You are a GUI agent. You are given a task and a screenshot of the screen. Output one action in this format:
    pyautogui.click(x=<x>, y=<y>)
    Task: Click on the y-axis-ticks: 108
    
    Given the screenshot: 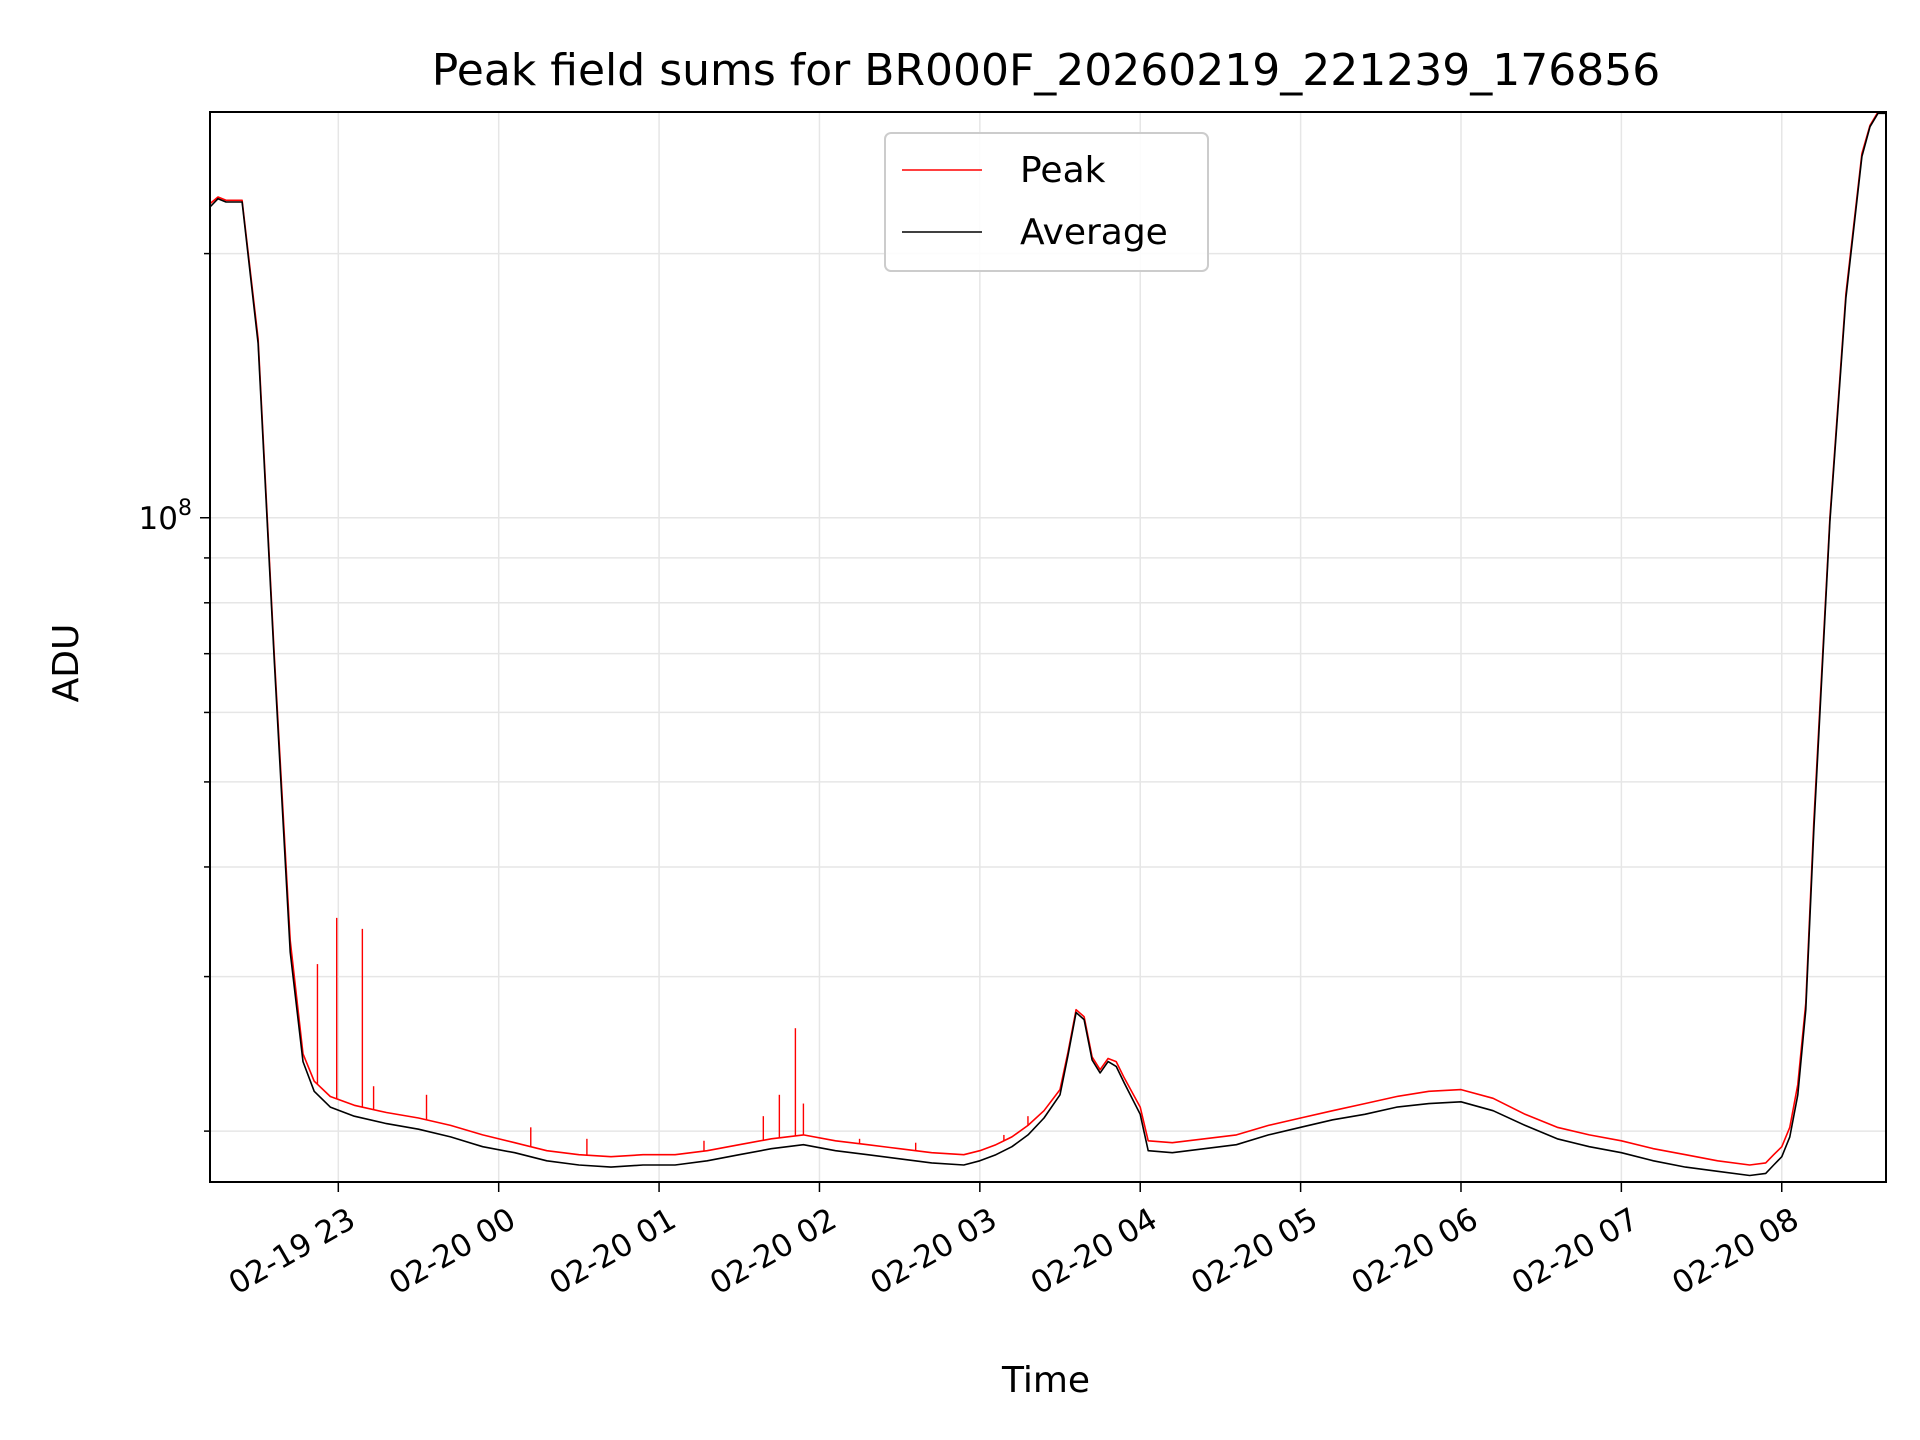 What is the action you would take?
    pyautogui.click(x=174, y=692)
    